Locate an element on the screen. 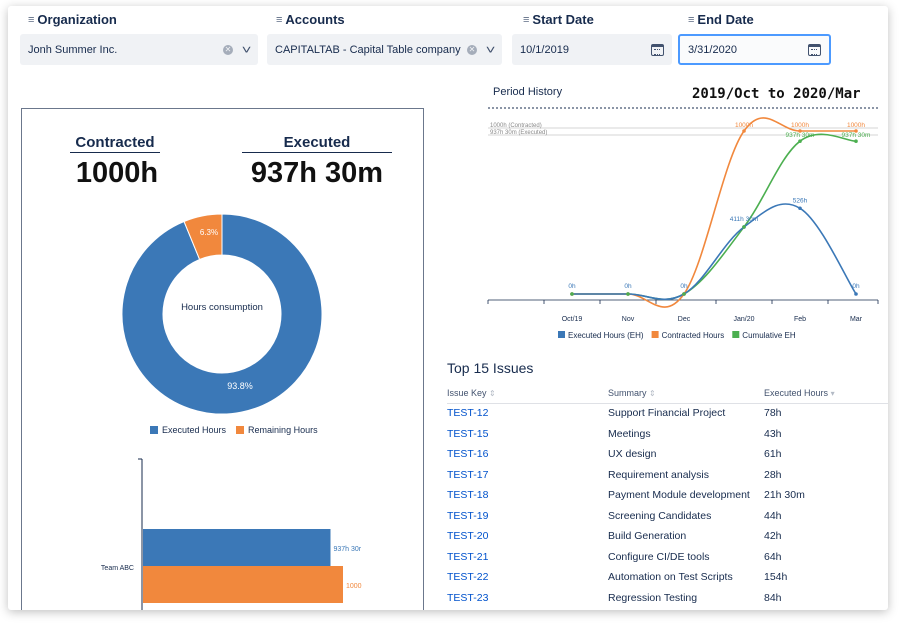 This screenshot has width=911, height=631. bar-contracted is located at coordinates (243, 584).